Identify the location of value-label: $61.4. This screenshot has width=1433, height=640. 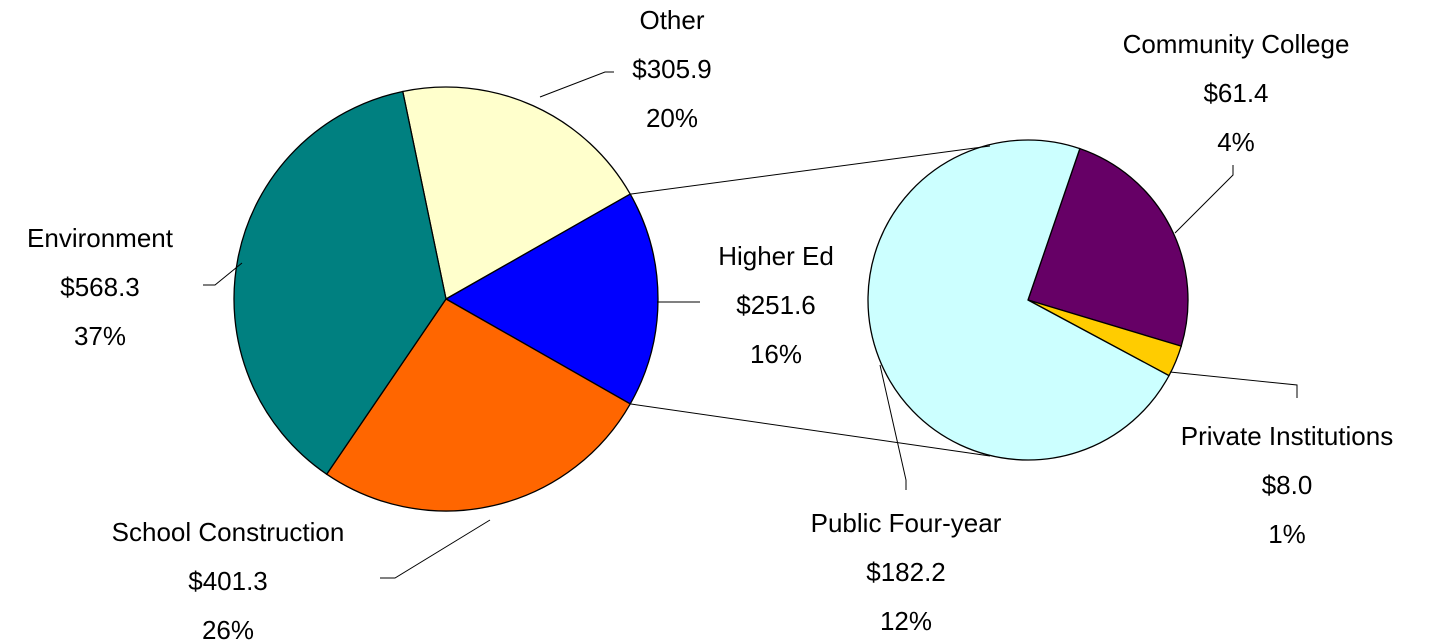
(1235, 93).